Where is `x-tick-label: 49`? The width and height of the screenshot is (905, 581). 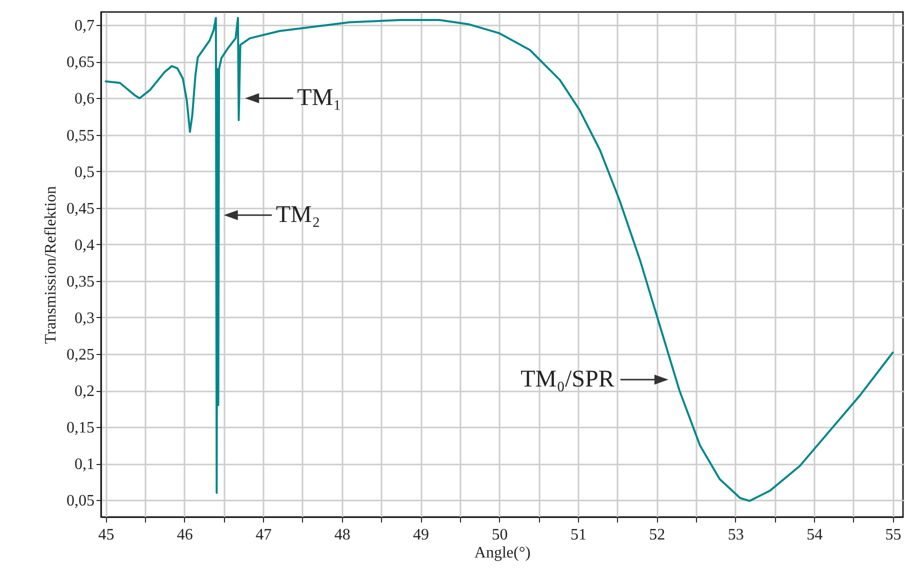 x-tick-label: 49 is located at coordinates (421, 535).